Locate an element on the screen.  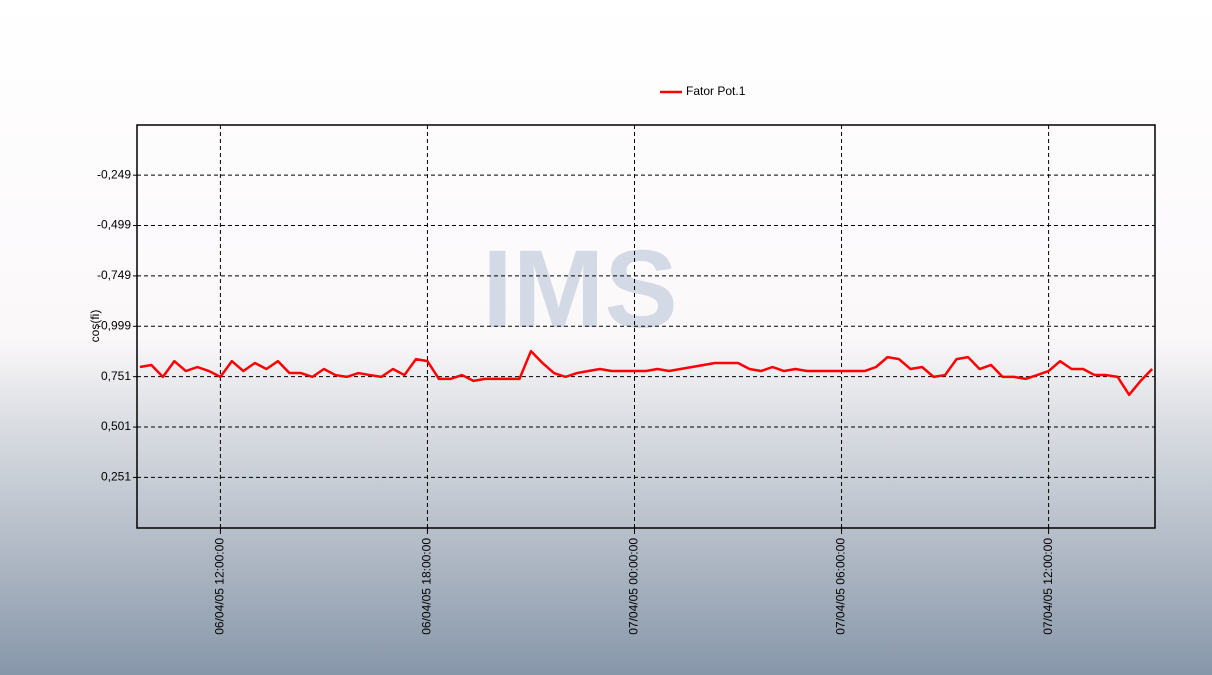
x-tick-label: 06/04/05 12:00:00 is located at coordinates (220, 586).